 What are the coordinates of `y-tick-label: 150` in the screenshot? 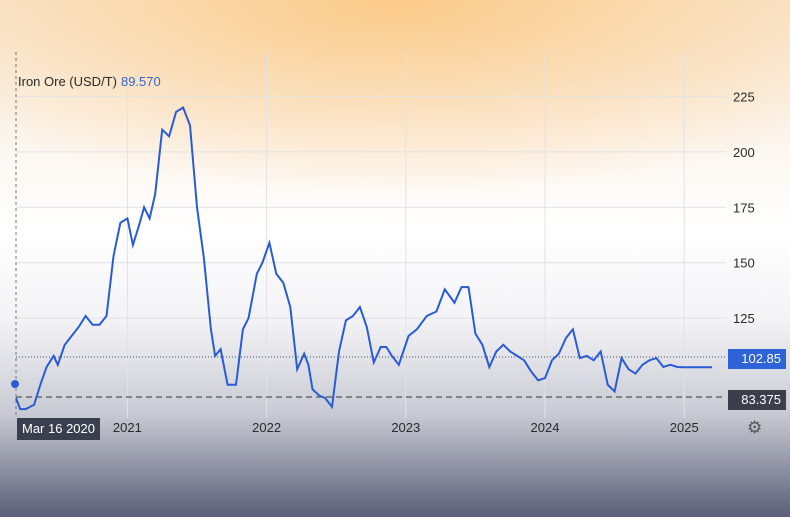 It's located at (744, 263).